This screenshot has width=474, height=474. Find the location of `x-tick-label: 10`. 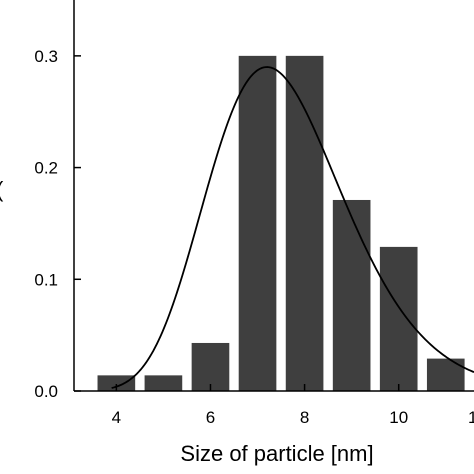

x-tick-label: 10 is located at coordinates (398, 417).